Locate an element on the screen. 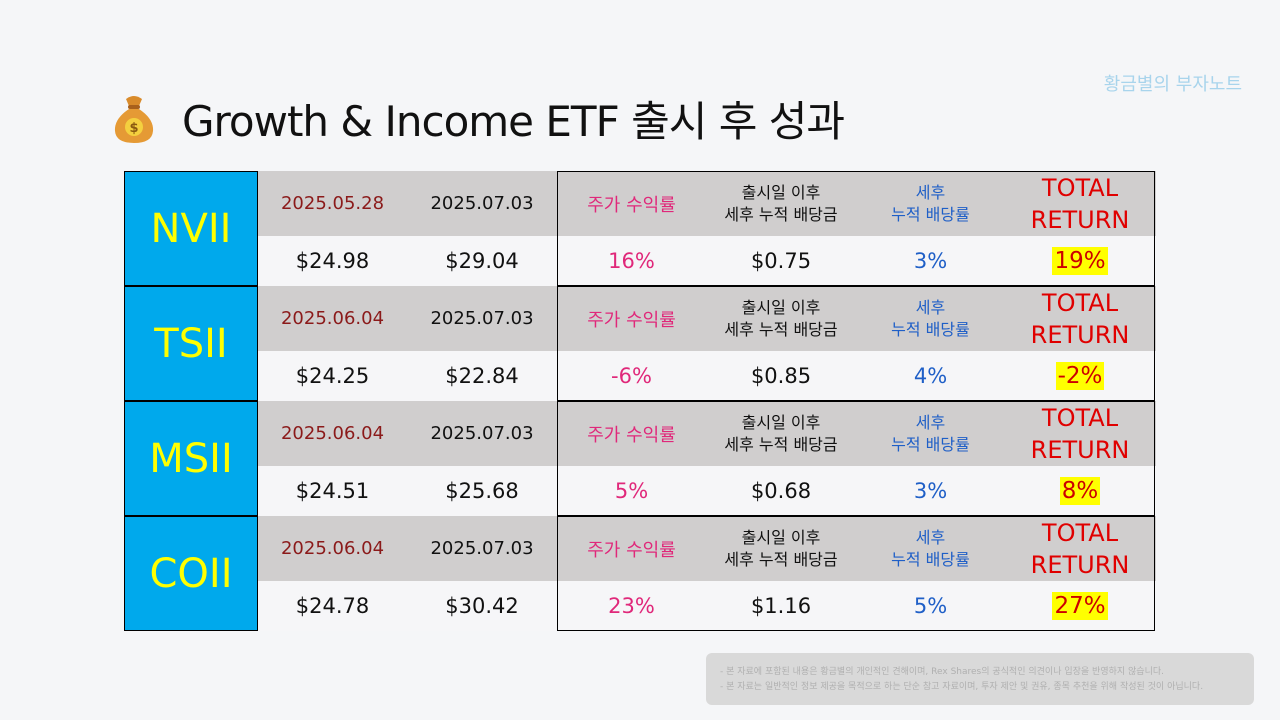 Image resolution: width=1280 pixels, height=720 pixels. price-return-value: 5% is located at coordinates (631, 491).